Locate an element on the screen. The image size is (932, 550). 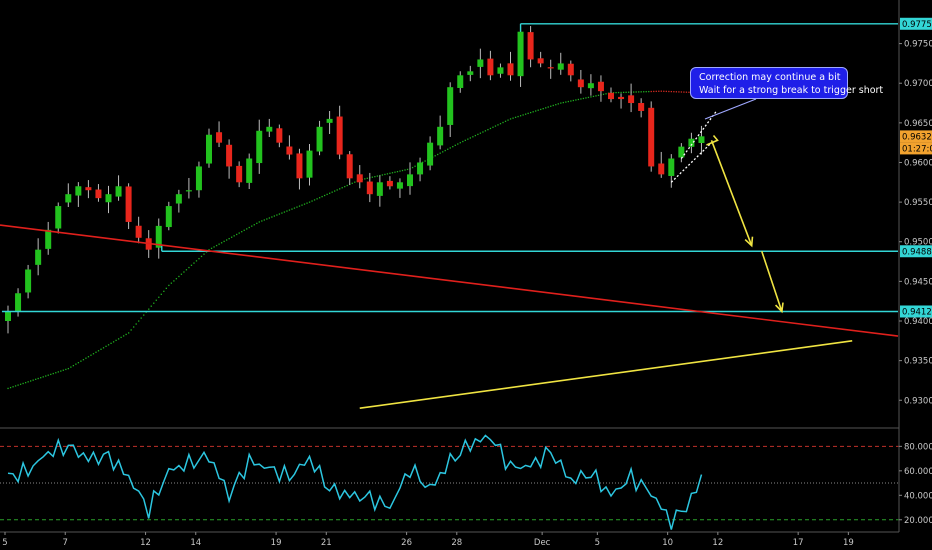
time-tick-label: 19 is located at coordinates (276, 543).